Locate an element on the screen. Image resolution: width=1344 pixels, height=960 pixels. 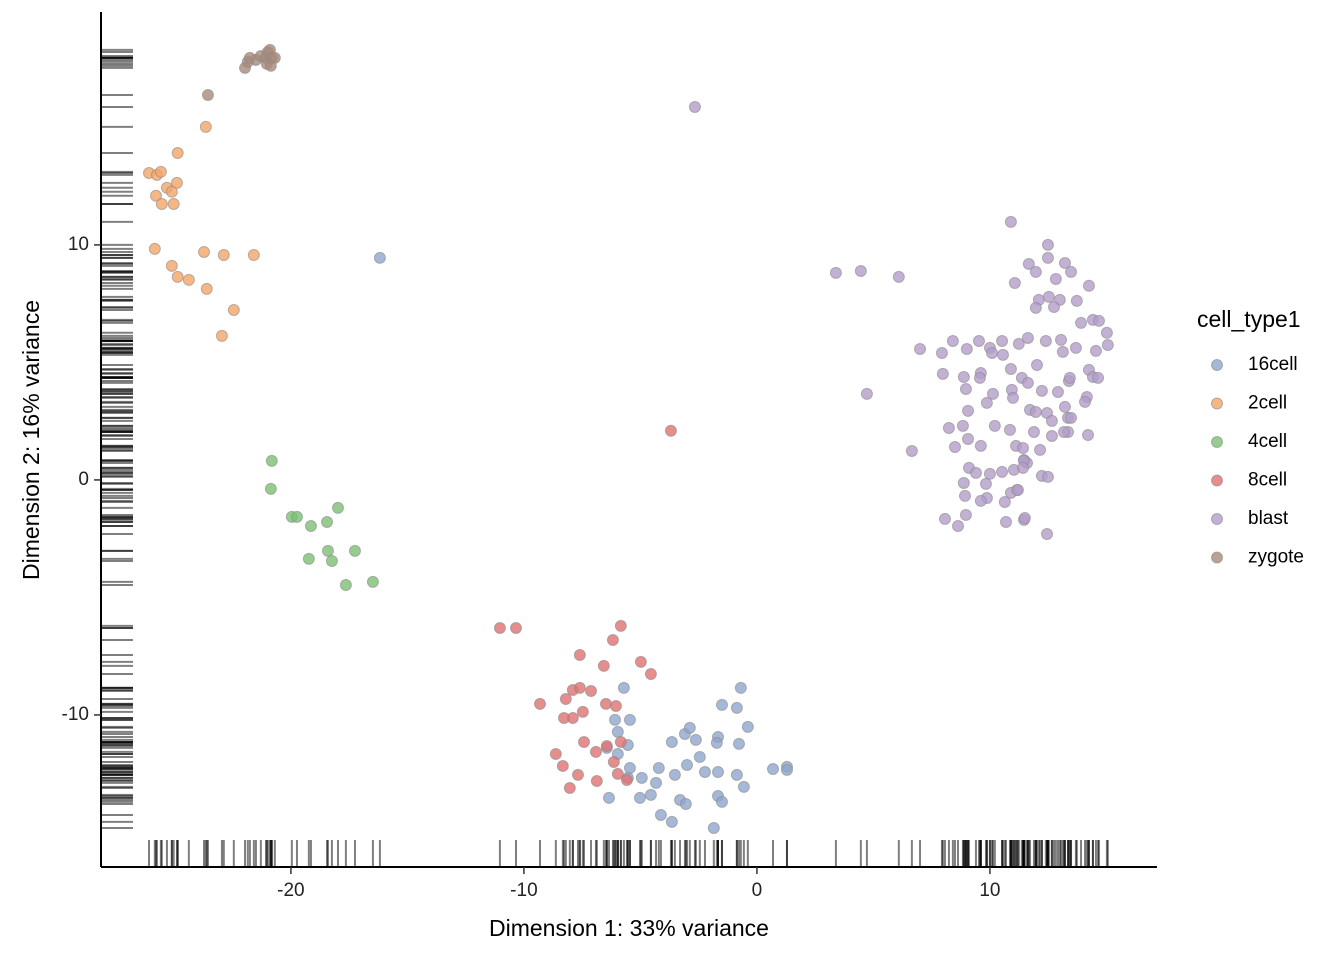
legend-label: 4cell is located at coordinates (1267, 441).